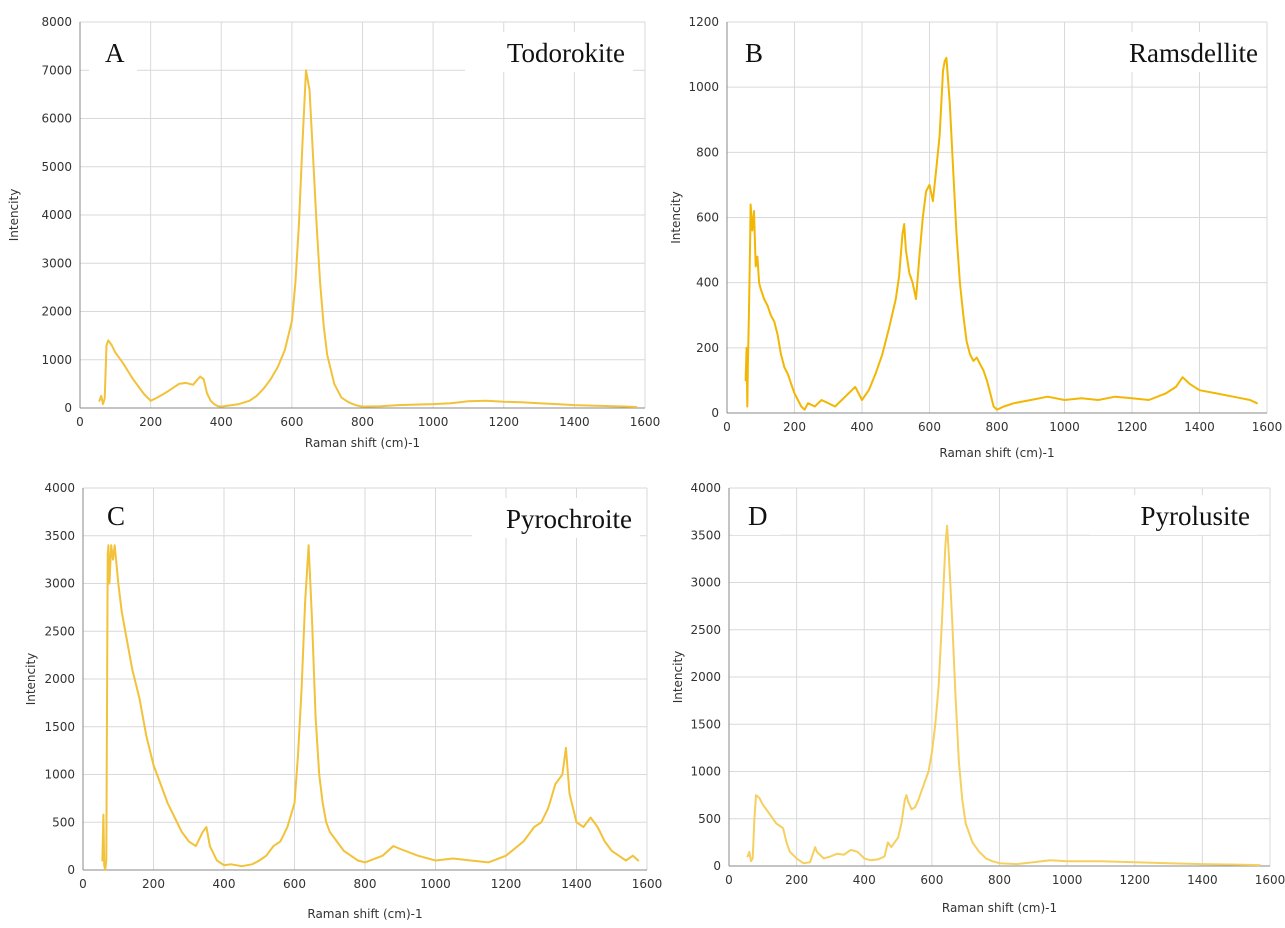 Image resolution: width=1285 pixels, height=928 pixels. I want to click on chart-title: Pyrolusite, so click(1195, 516).